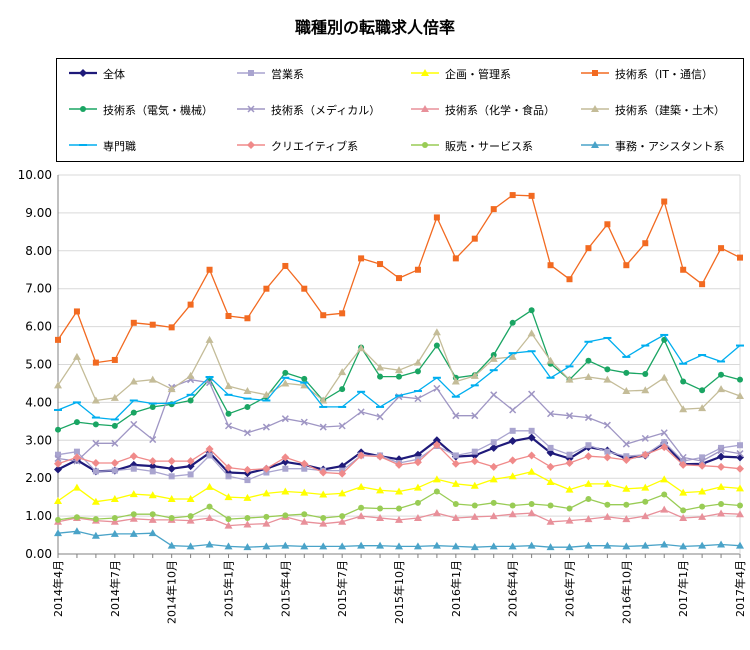 This screenshot has height=650, width=750. I want to click on legend-label: クリエイティブ系, so click(315, 146).